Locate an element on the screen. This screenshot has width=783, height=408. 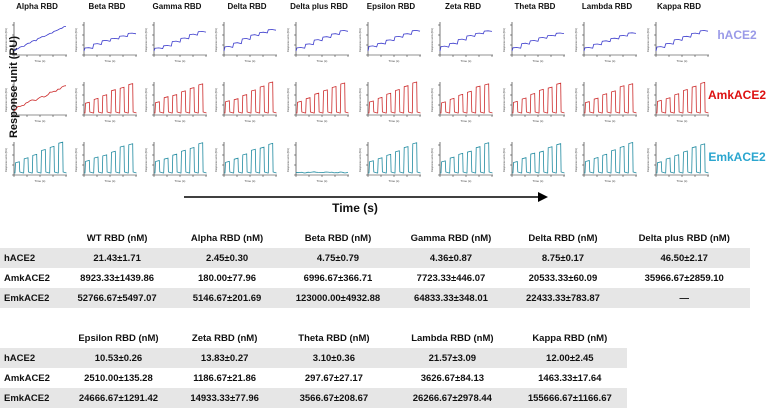
table-cell: 180.00±77.96 is located at coordinates (227, 278).